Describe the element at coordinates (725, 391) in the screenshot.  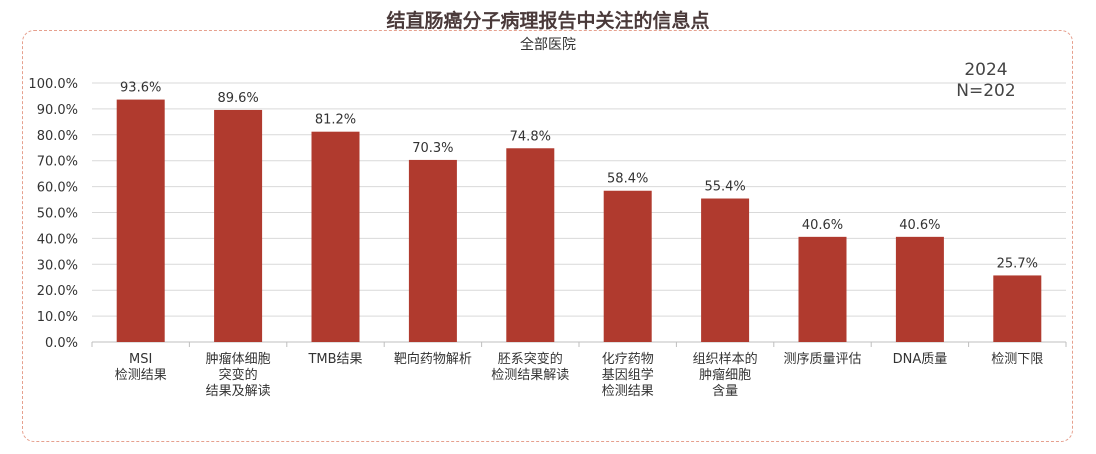
I see `x-category-label: 含量` at that location.